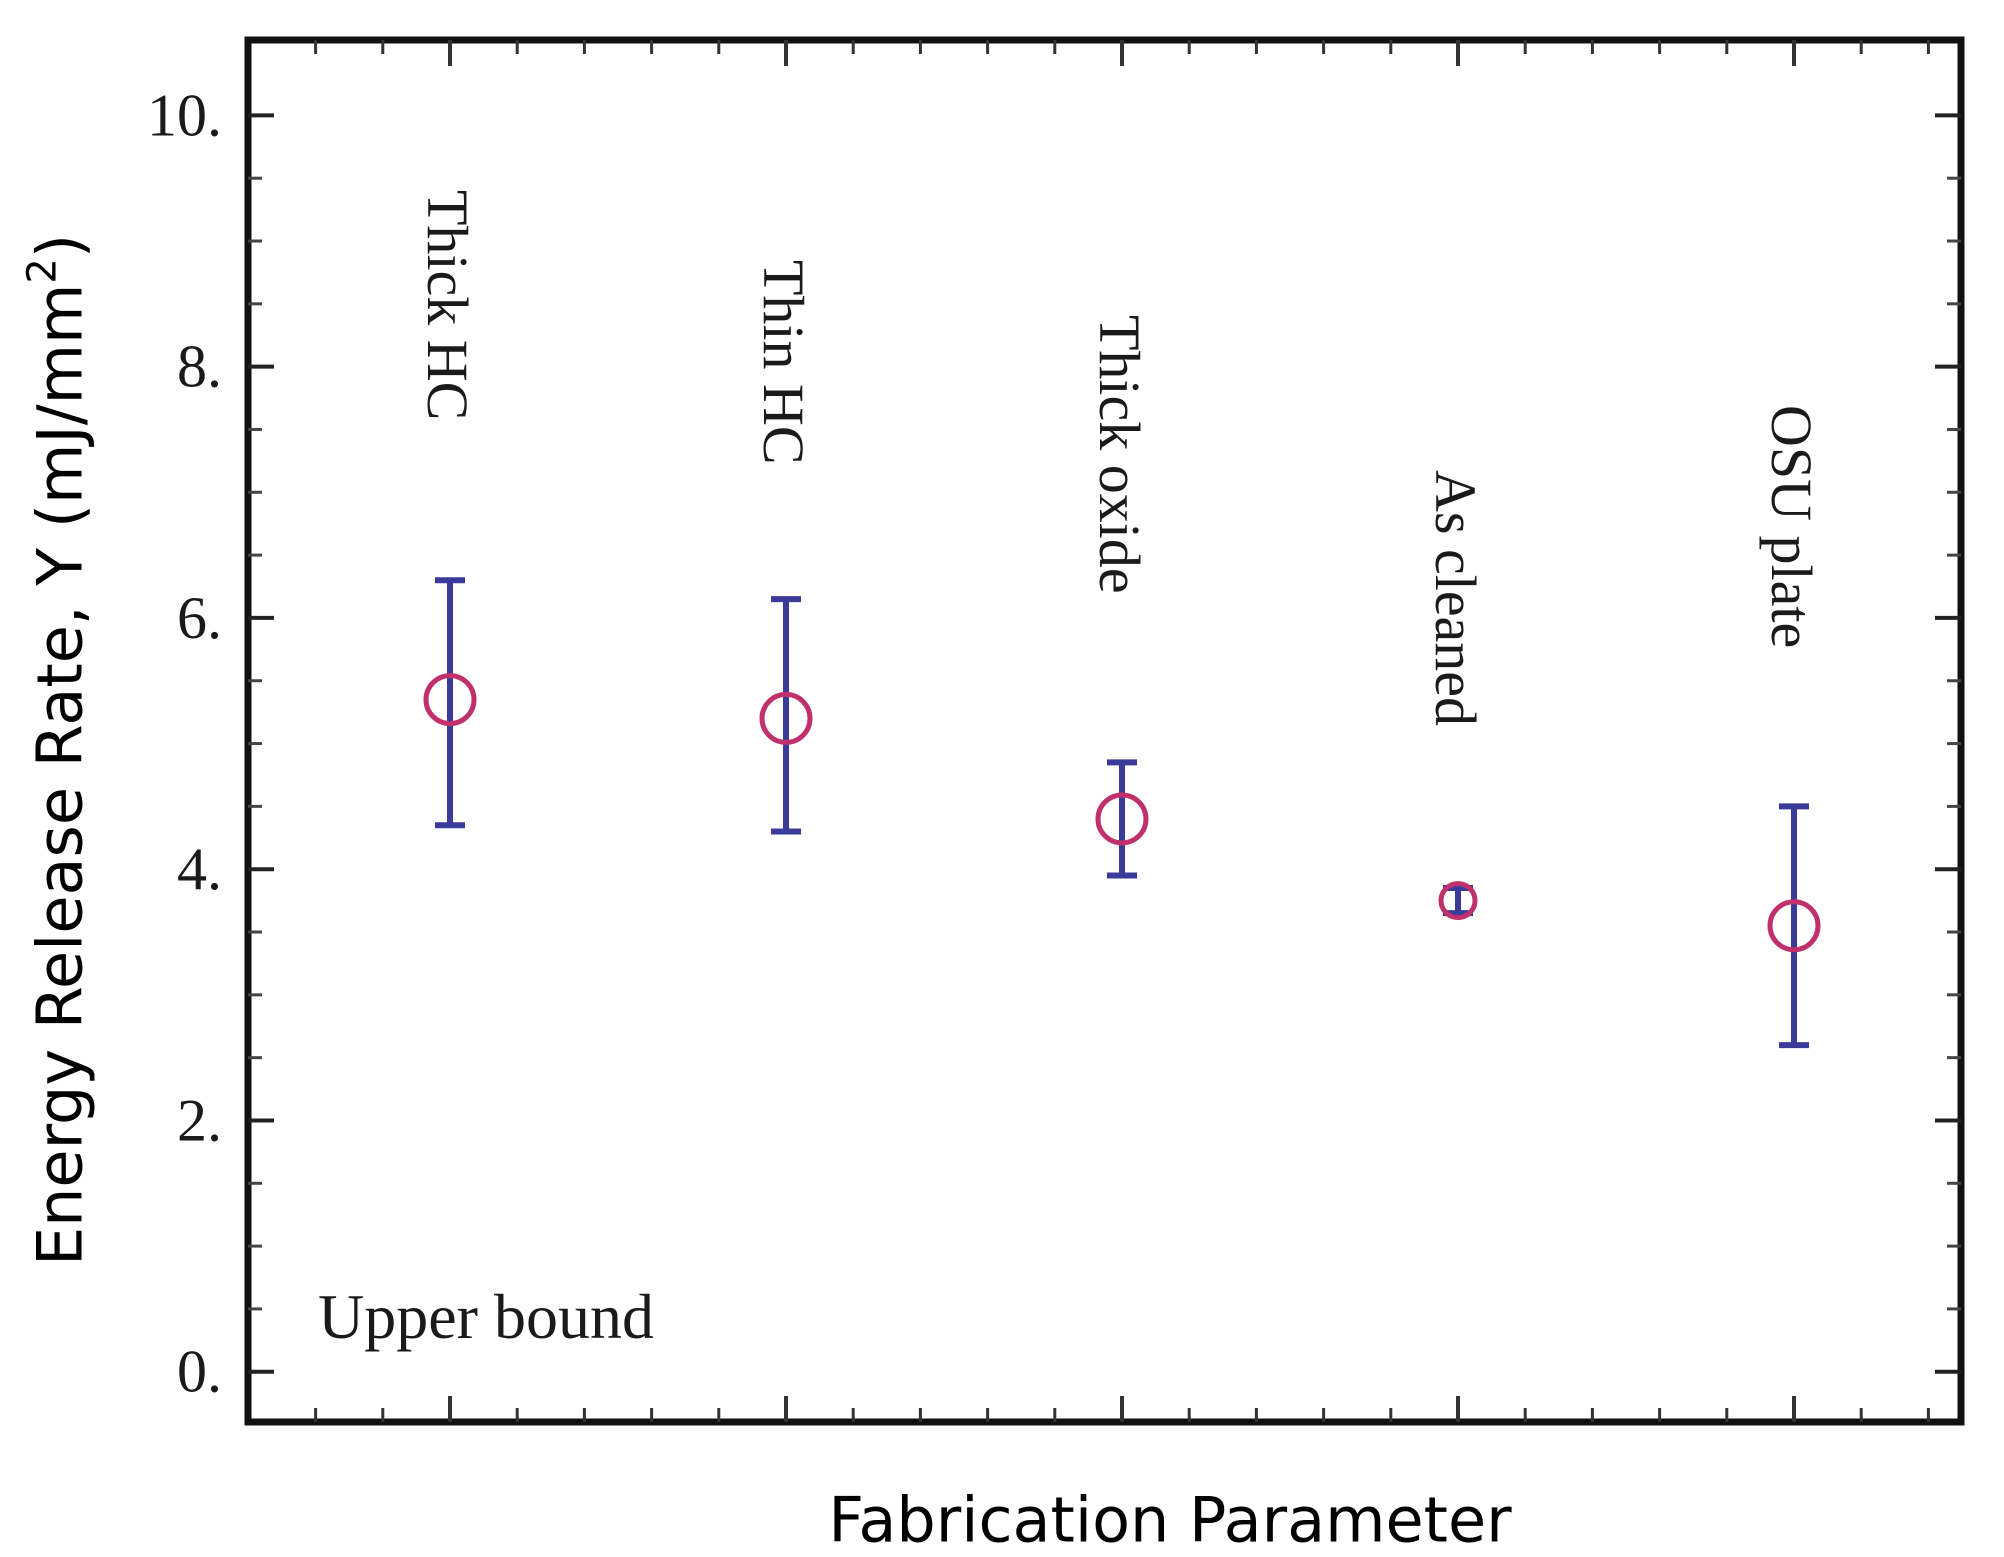 The width and height of the screenshot is (2004, 1557). I want to click on category-label: As cleaned, so click(1455, 598).